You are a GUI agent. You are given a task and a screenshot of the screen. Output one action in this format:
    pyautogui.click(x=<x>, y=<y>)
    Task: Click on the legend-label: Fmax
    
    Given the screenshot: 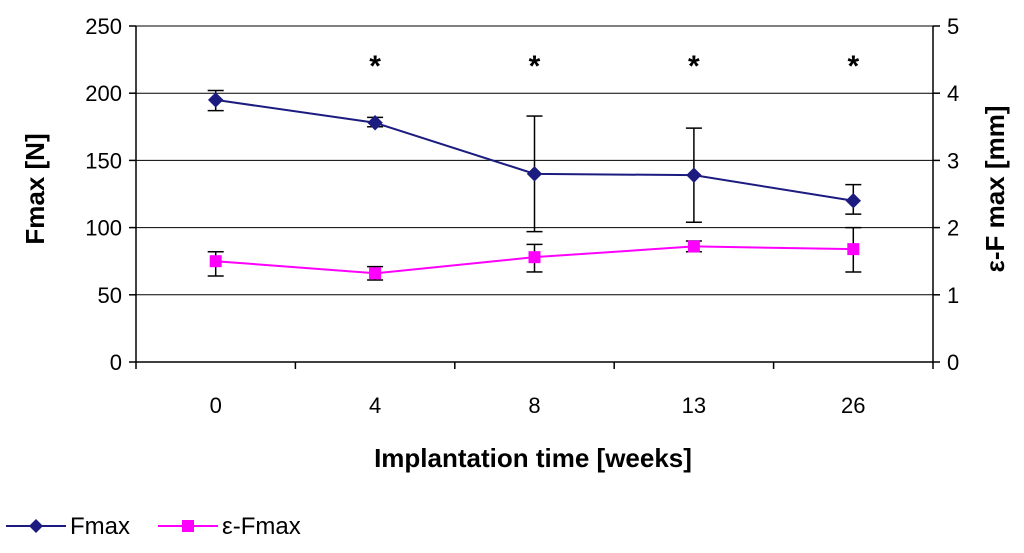 What is the action you would take?
    pyautogui.click(x=100, y=526)
    